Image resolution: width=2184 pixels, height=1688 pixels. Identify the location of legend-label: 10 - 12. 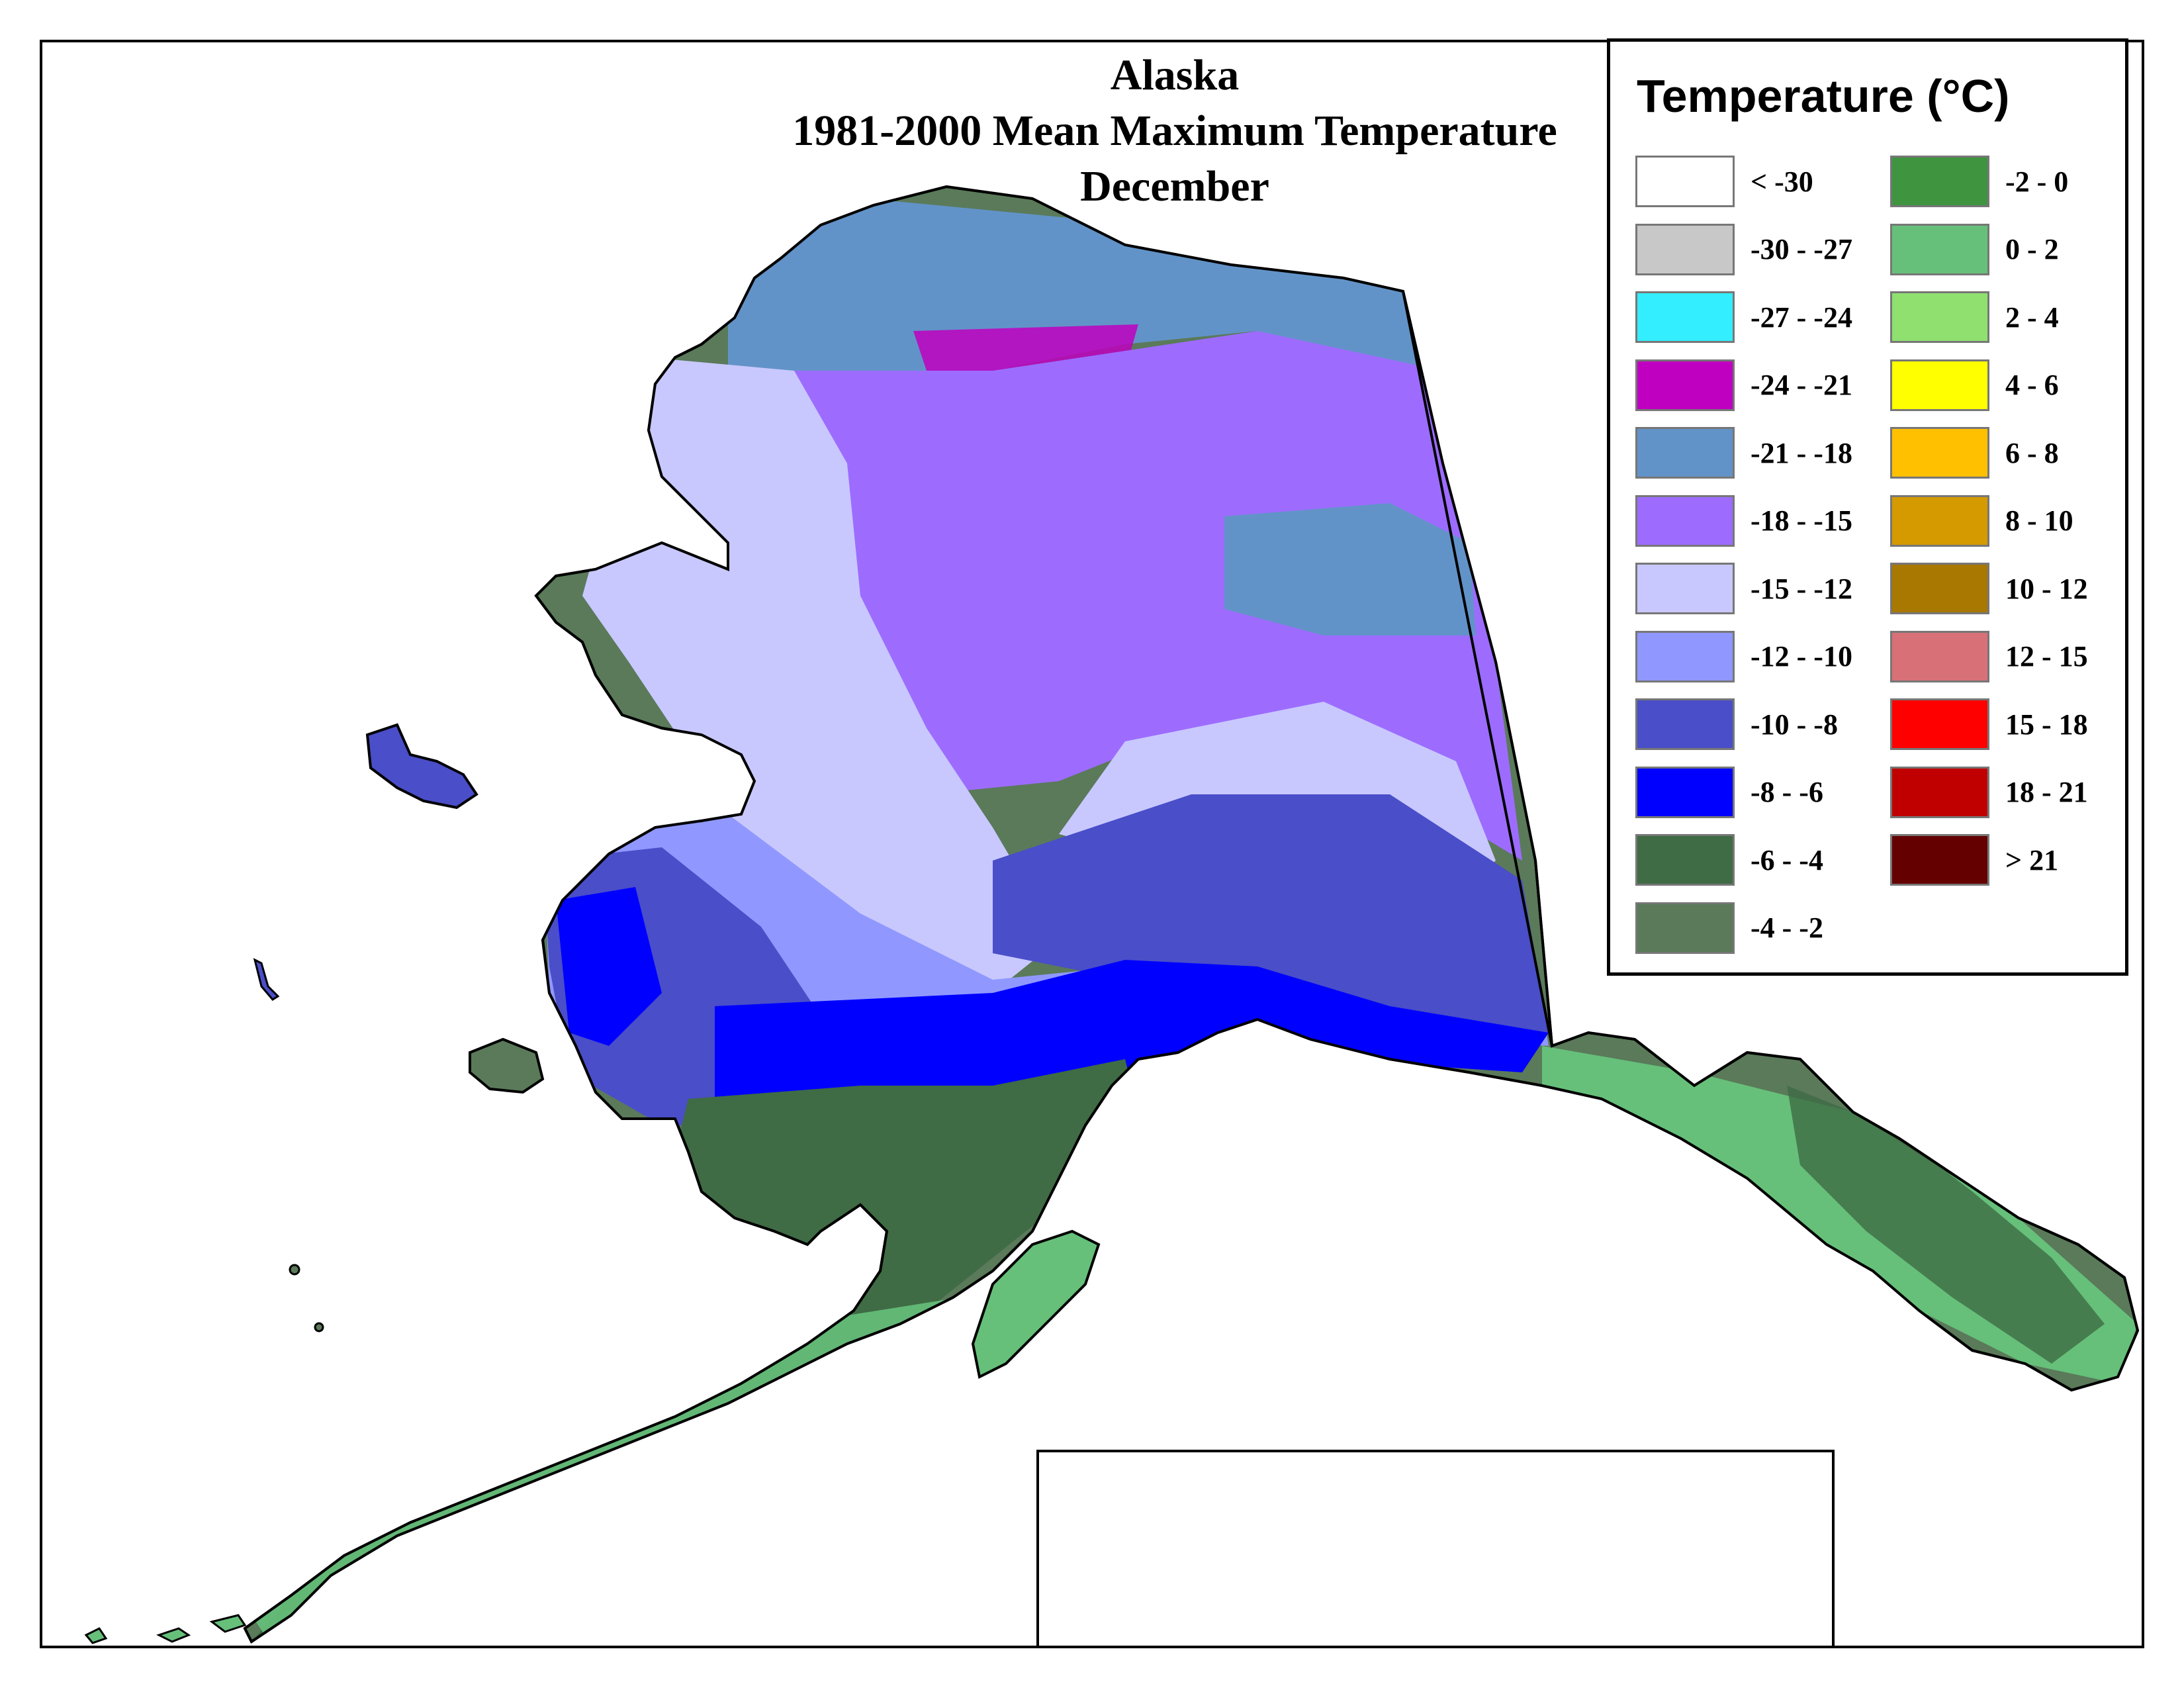
(2046, 588).